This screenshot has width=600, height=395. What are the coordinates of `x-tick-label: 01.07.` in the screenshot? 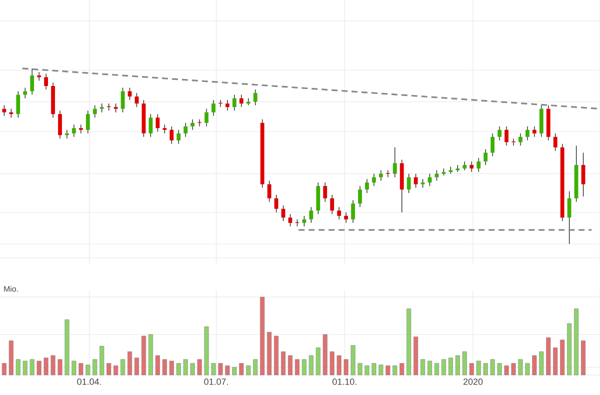 It's located at (216, 381).